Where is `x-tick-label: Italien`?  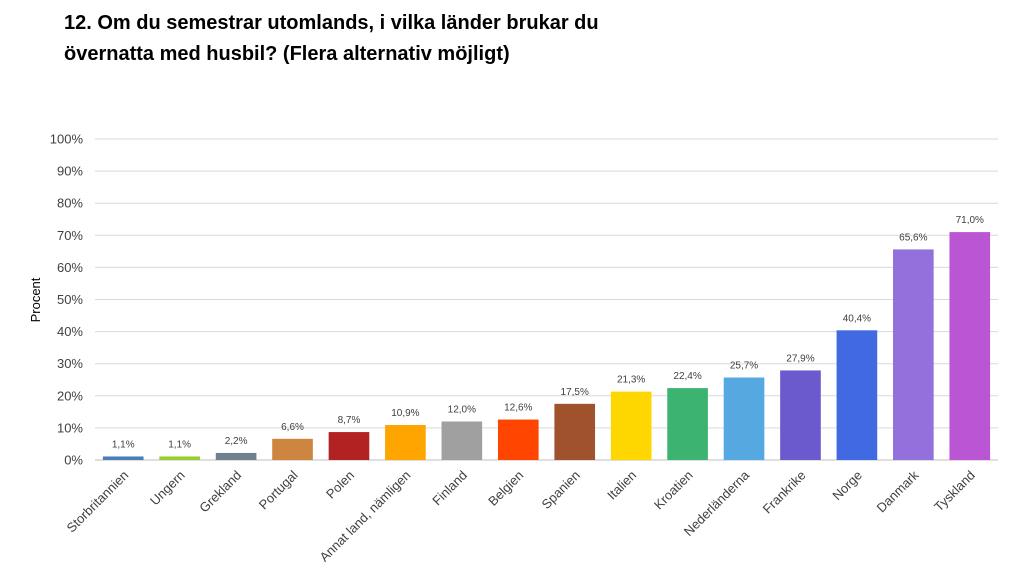
x-tick-label: Italien is located at coordinates (621, 485).